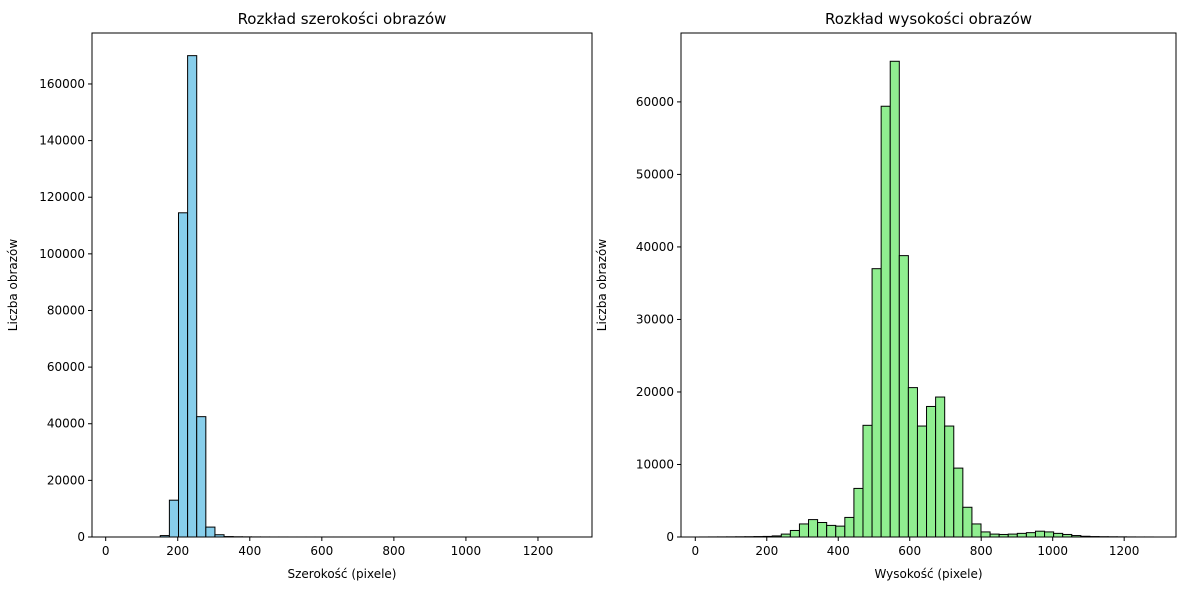  Describe the element at coordinates (928, 19) in the screenshot. I see `height-chart-title: Rozkład wysokości obrazów` at that location.